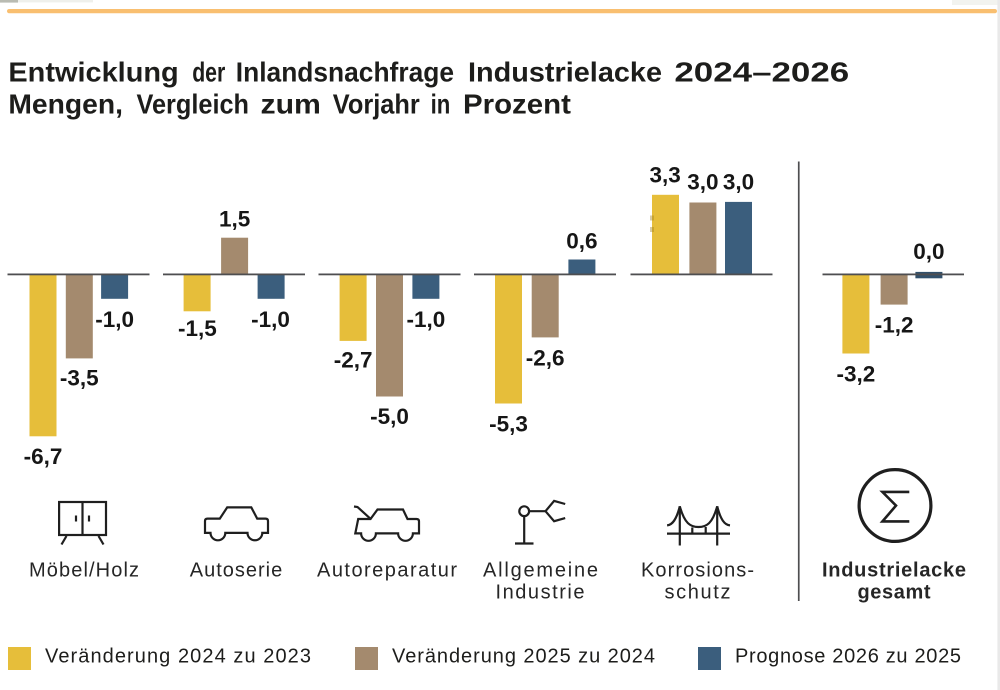  What do you see at coordinates (79, 378) in the screenshot?
I see `svg-text: -3,5` at bounding box center [79, 378].